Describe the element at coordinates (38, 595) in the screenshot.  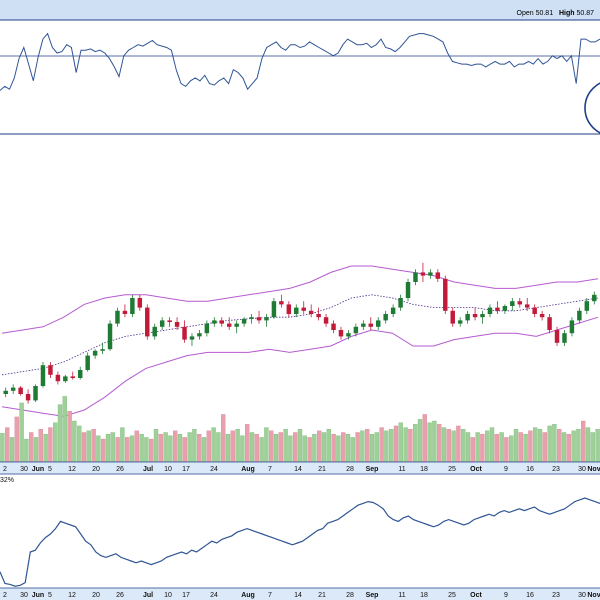
I see `x-tick-label: Jun` at that location.